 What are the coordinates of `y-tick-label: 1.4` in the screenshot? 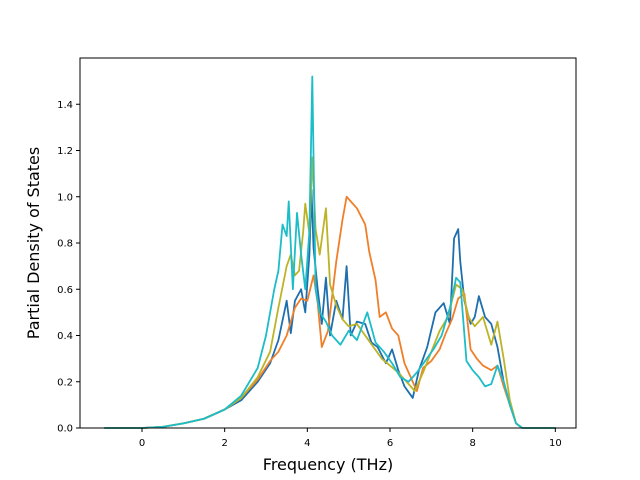 It's located at (65, 105).